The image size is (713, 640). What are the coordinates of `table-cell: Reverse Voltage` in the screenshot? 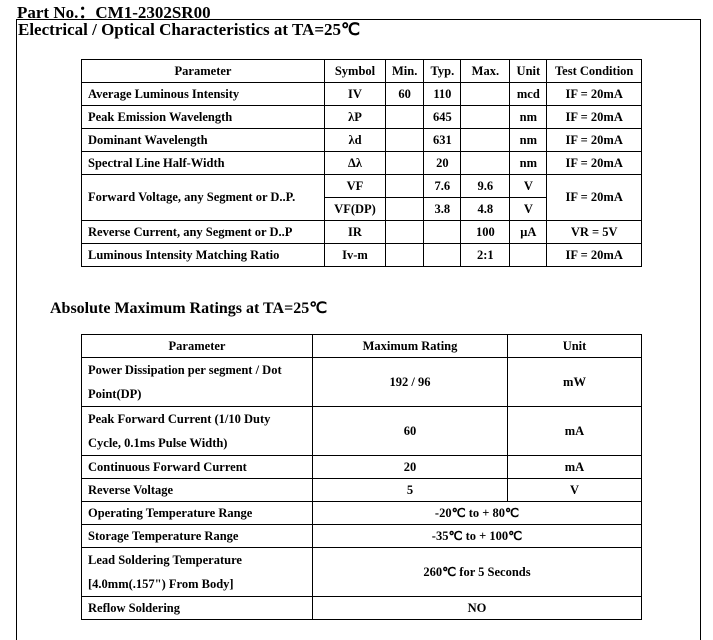 It's located at (197, 490).